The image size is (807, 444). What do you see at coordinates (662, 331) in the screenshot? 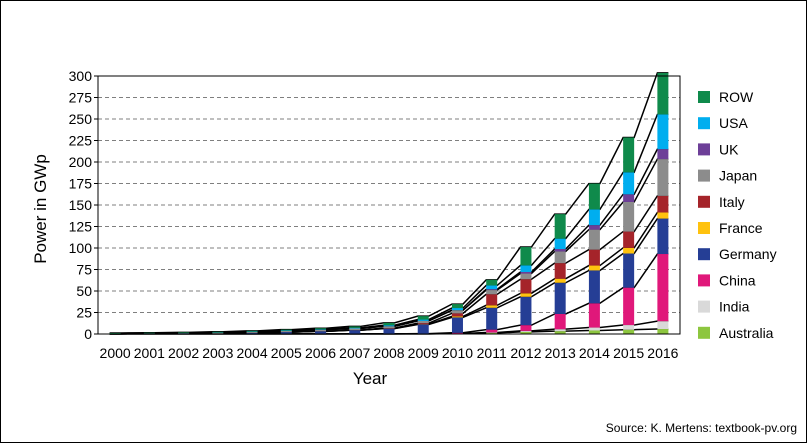
I see `bar-segment-australia-2016` at bounding box center [662, 331].